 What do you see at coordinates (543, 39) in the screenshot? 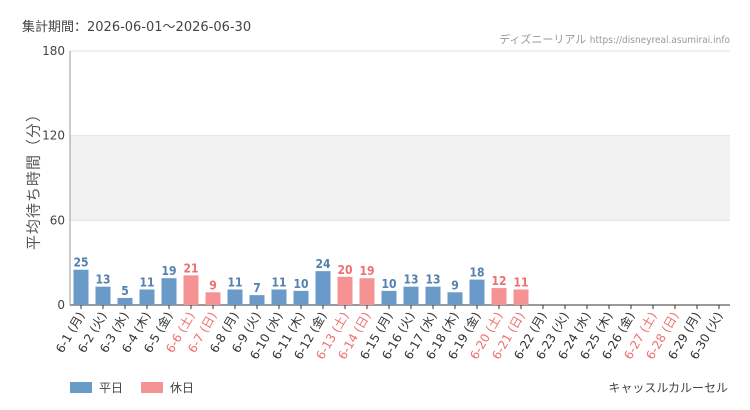
I see `site-name: ディズニーリアル` at bounding box center [543, 39].